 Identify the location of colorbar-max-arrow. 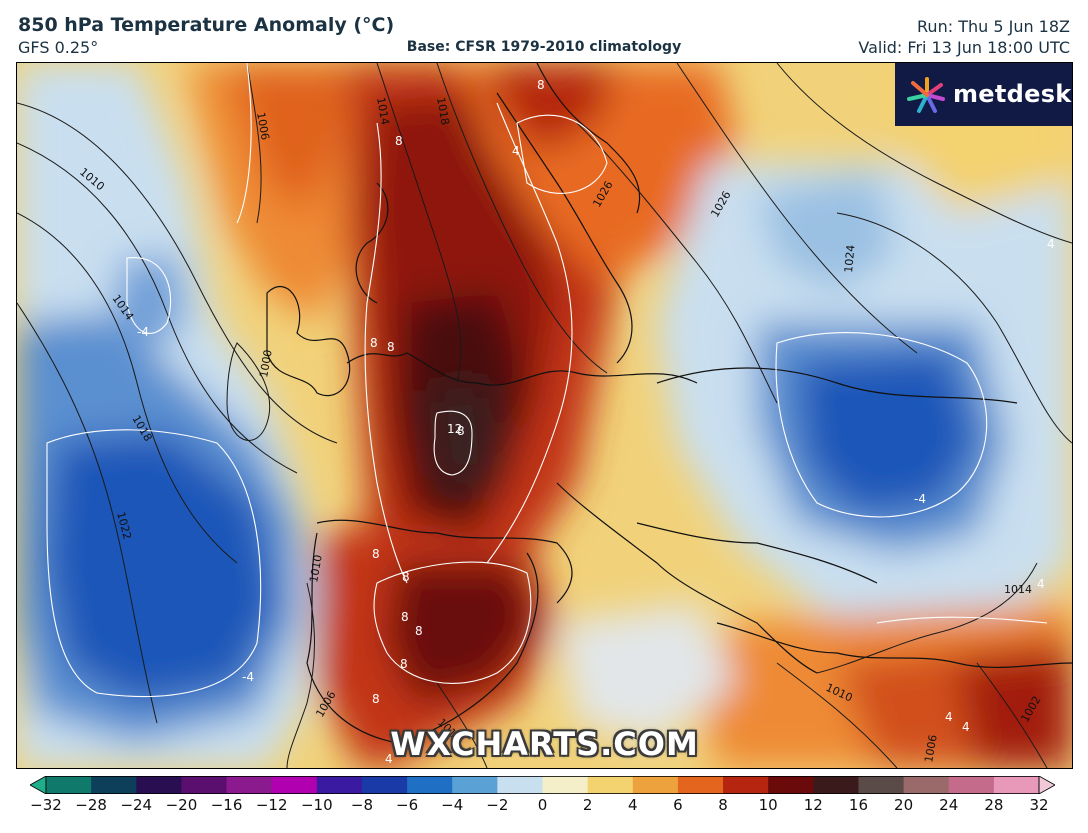
(1046, 785).